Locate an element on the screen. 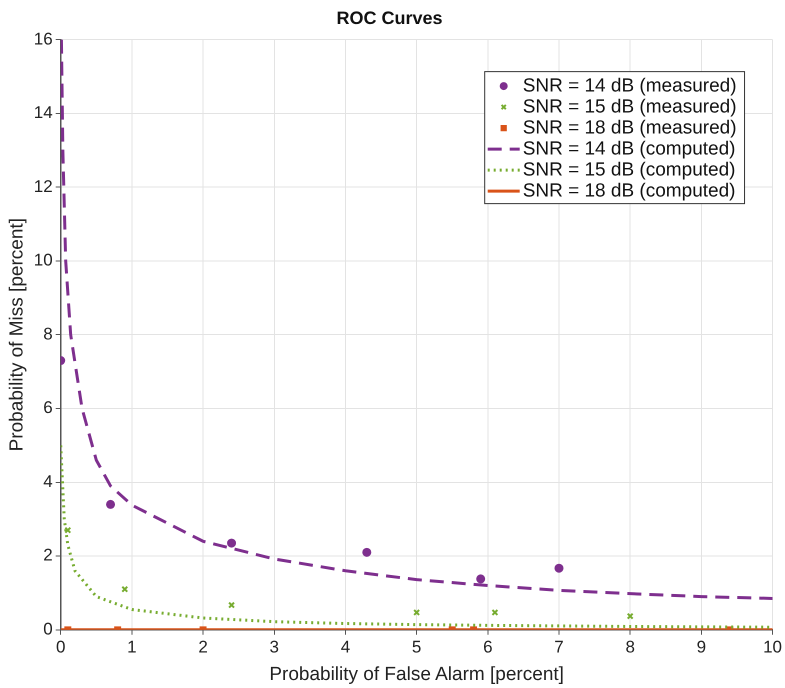 The height and width of the screenshot is (688, 785). x-tick-label: 9 is located at coordinates (701, 647).